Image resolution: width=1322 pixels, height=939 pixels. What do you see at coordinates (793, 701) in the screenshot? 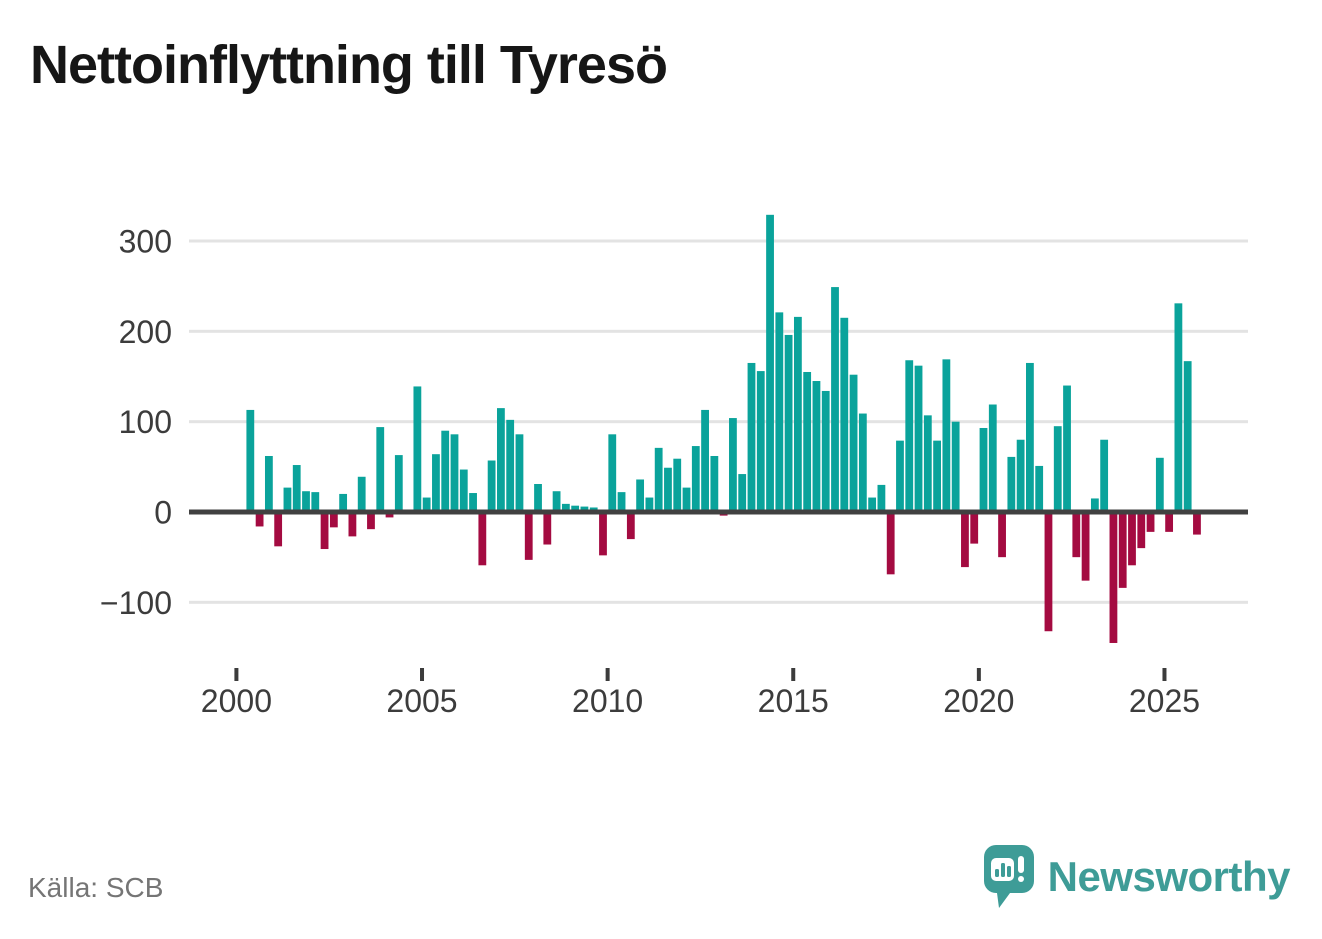
I see `x-axis-tick-label: 2015` at bounding box center [793, 701].